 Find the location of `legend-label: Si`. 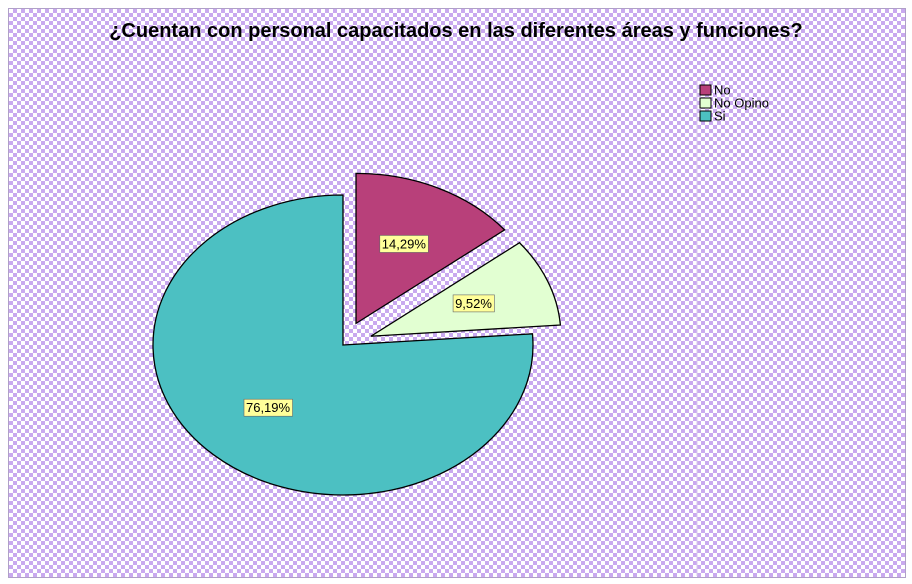

legend-label: Si is located at coordinates (720, 115).